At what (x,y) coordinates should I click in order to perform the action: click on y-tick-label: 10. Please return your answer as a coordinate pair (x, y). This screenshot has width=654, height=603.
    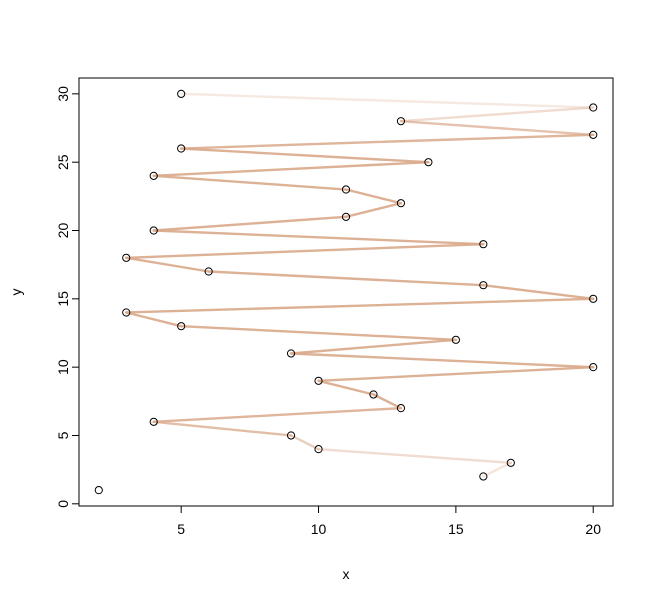
    Looking at the image, I should click on (63, 367).